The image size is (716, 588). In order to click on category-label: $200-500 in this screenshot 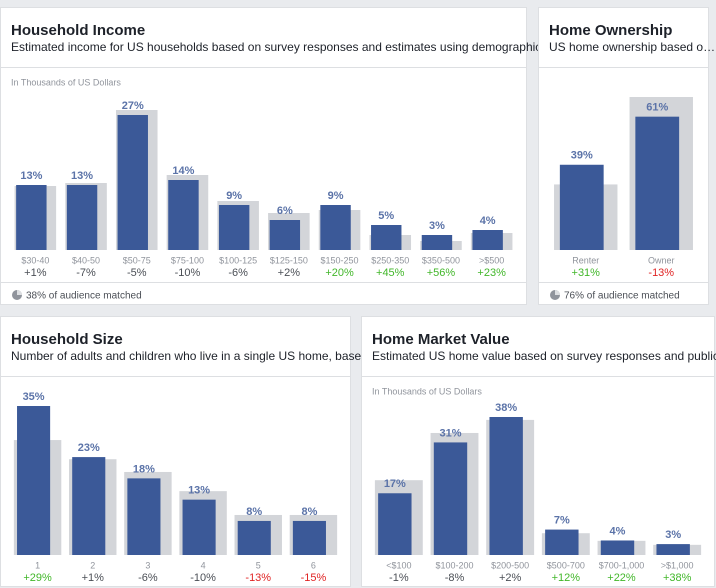, I will do `click(510, 565)`.